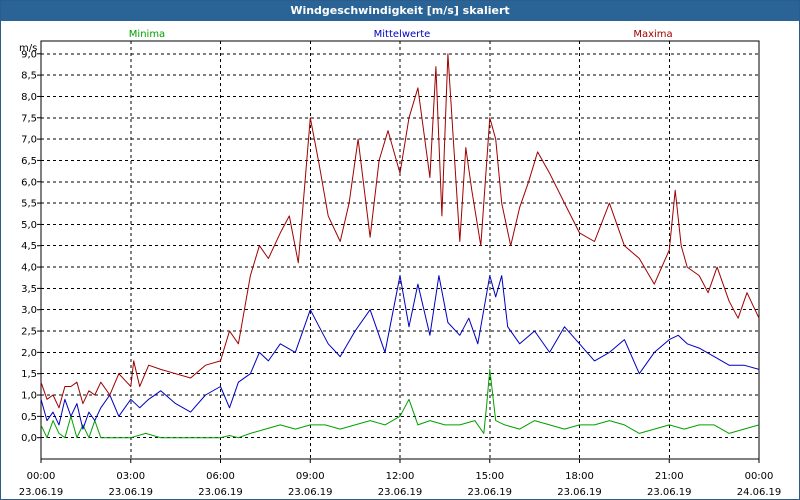 The image size is (800, 500). What do you see at coordinates (29, 353) in the screenshot?
I see `y-tick-label: 2,0` at bounding box center [29, 353].